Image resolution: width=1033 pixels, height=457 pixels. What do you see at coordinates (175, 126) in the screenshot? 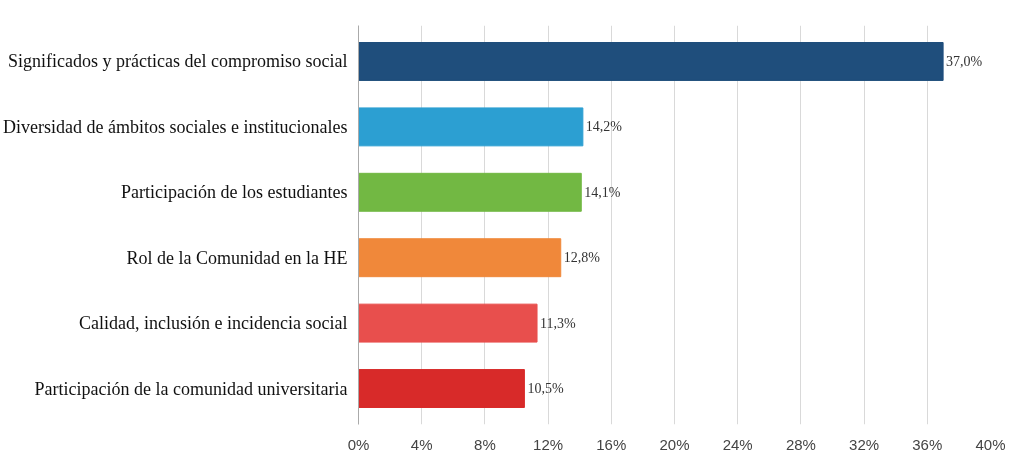
I see `y-tick-label: Diversidad de ámbitos sociales e institucionales` at bounding box center [175, 126].